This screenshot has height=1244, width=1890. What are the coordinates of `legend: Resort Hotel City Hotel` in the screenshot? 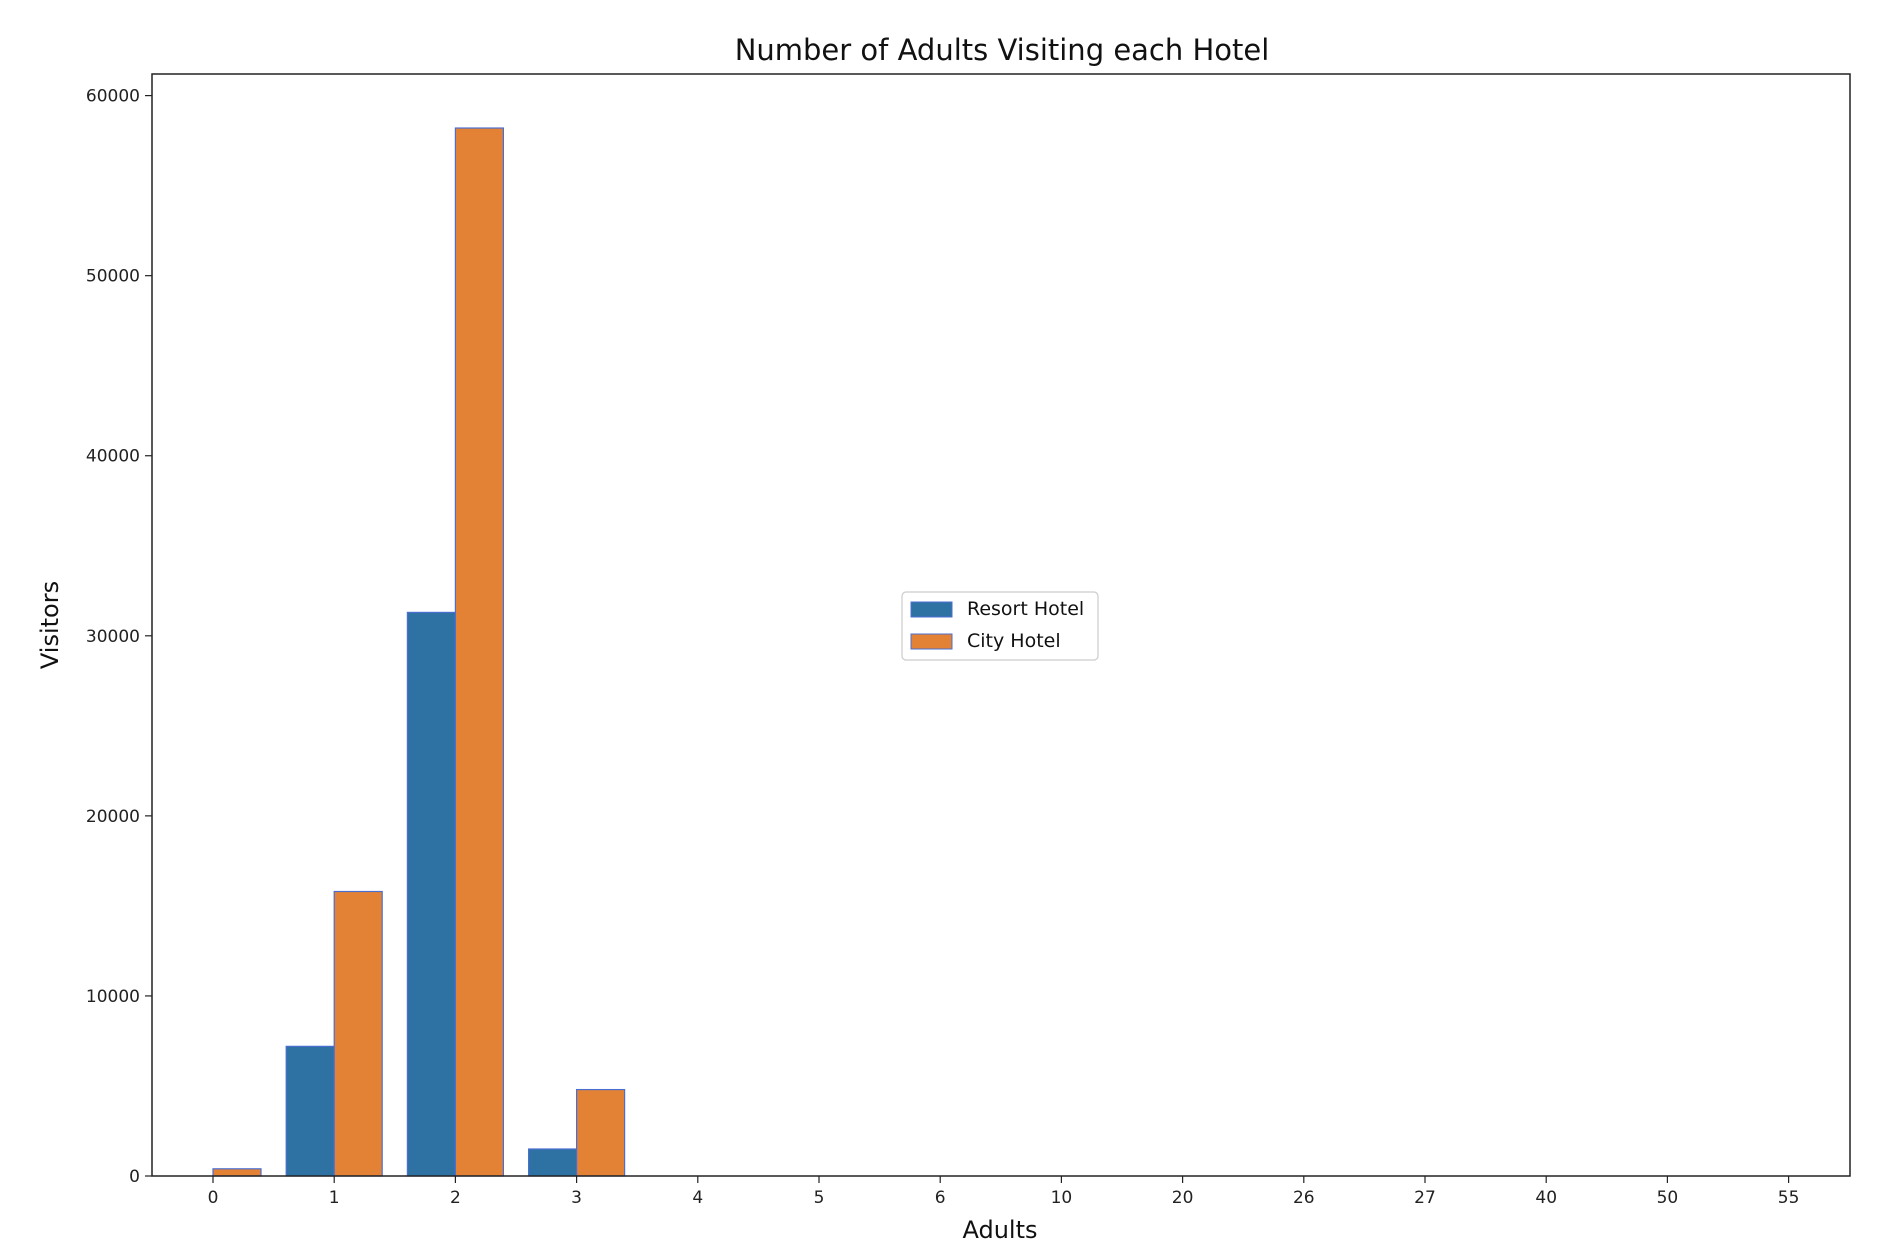 It's located at (1000, 626).